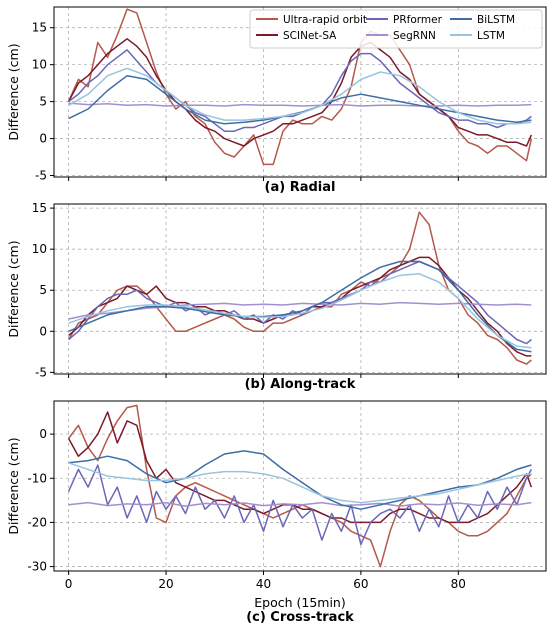 This screenshot has width=550, height=630. What do you see at coordinates (300, 384) in the screenshot?
I see `panel-caption: (b) Along-track` at bounding box center [300, 384].